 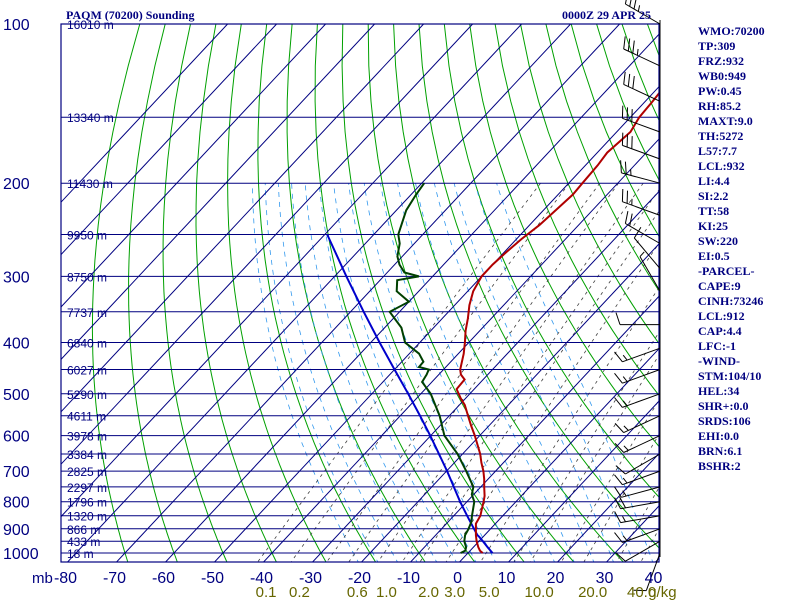 What do you see at coordinates (538, 592) in the screenshot?
I see `mixing-ratio-label: 10.0` at bounding box center [538, 592].